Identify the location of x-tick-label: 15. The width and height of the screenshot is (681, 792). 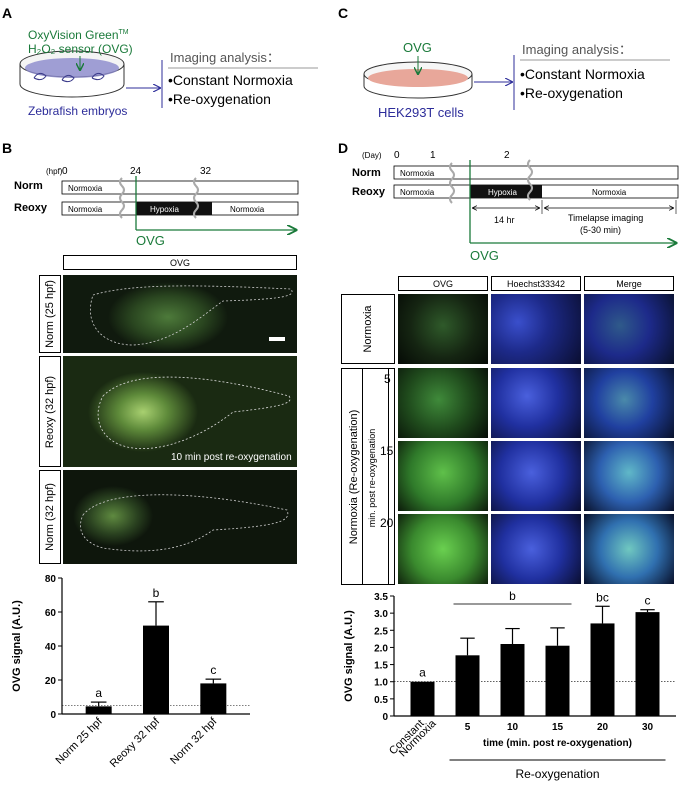
(558, 727).